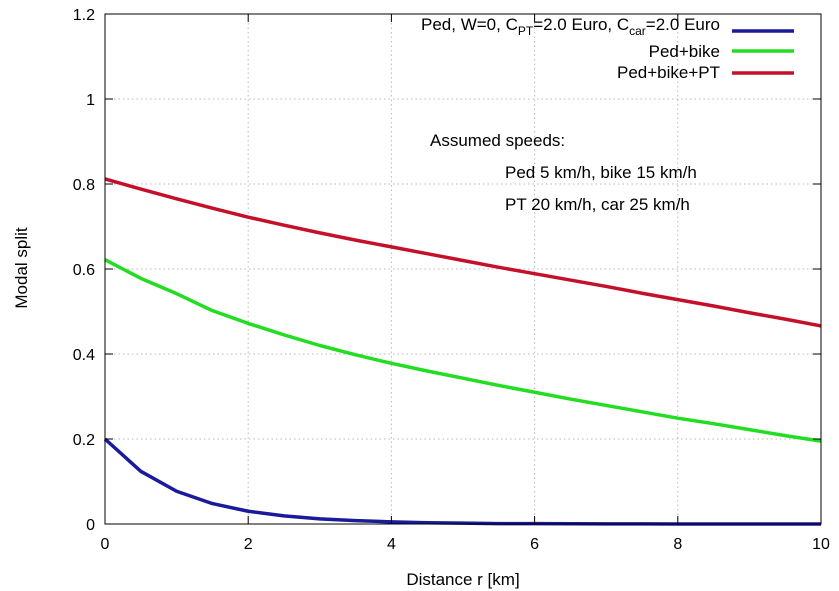 This screenshot has width=839, height=591. I want to click on y-tick-label: 0, so click(90, 525).